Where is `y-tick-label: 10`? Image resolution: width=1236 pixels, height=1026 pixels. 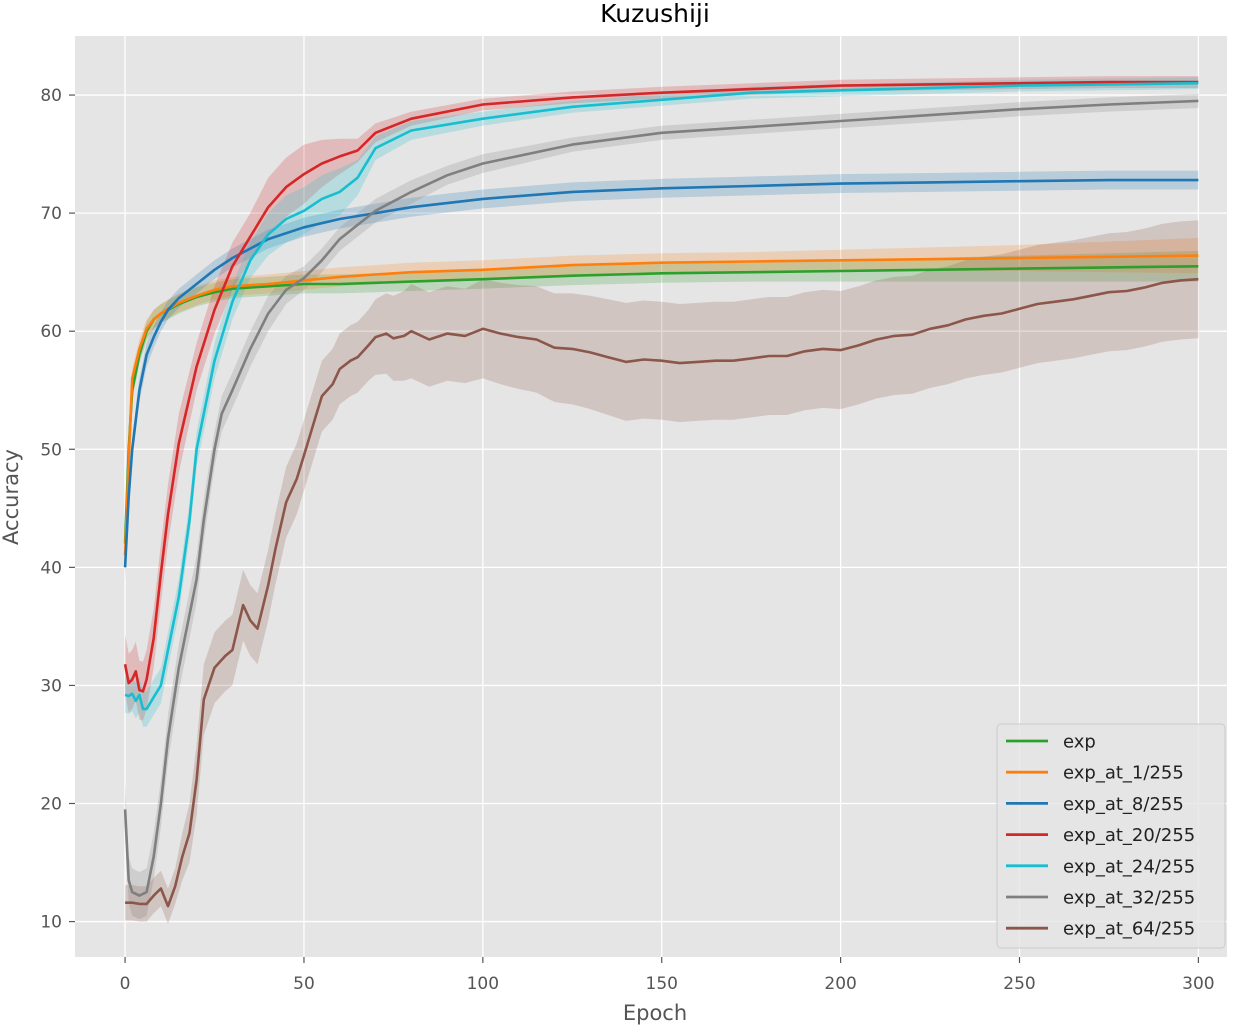 y-tick-label: 10 is located at coordinates (51, 923).